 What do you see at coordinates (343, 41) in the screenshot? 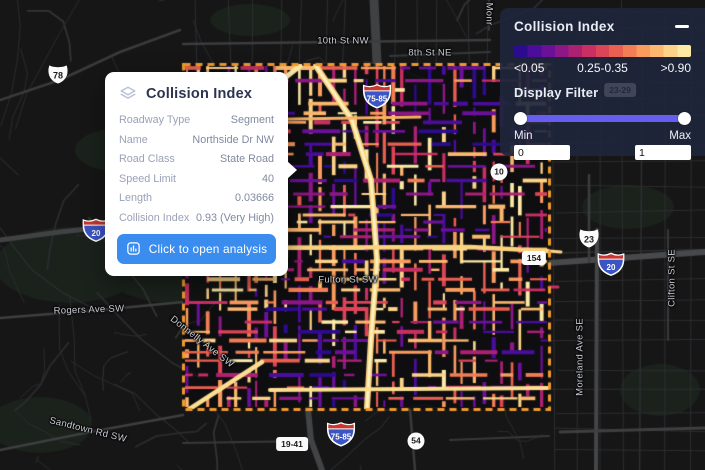
I see `street-label: 10th St NW` at bounding box center [343, 41].